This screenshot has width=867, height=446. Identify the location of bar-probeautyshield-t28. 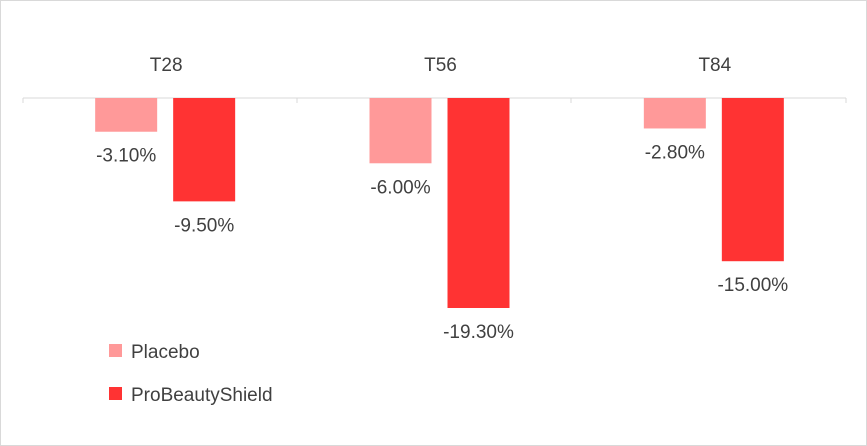
(204, 150).